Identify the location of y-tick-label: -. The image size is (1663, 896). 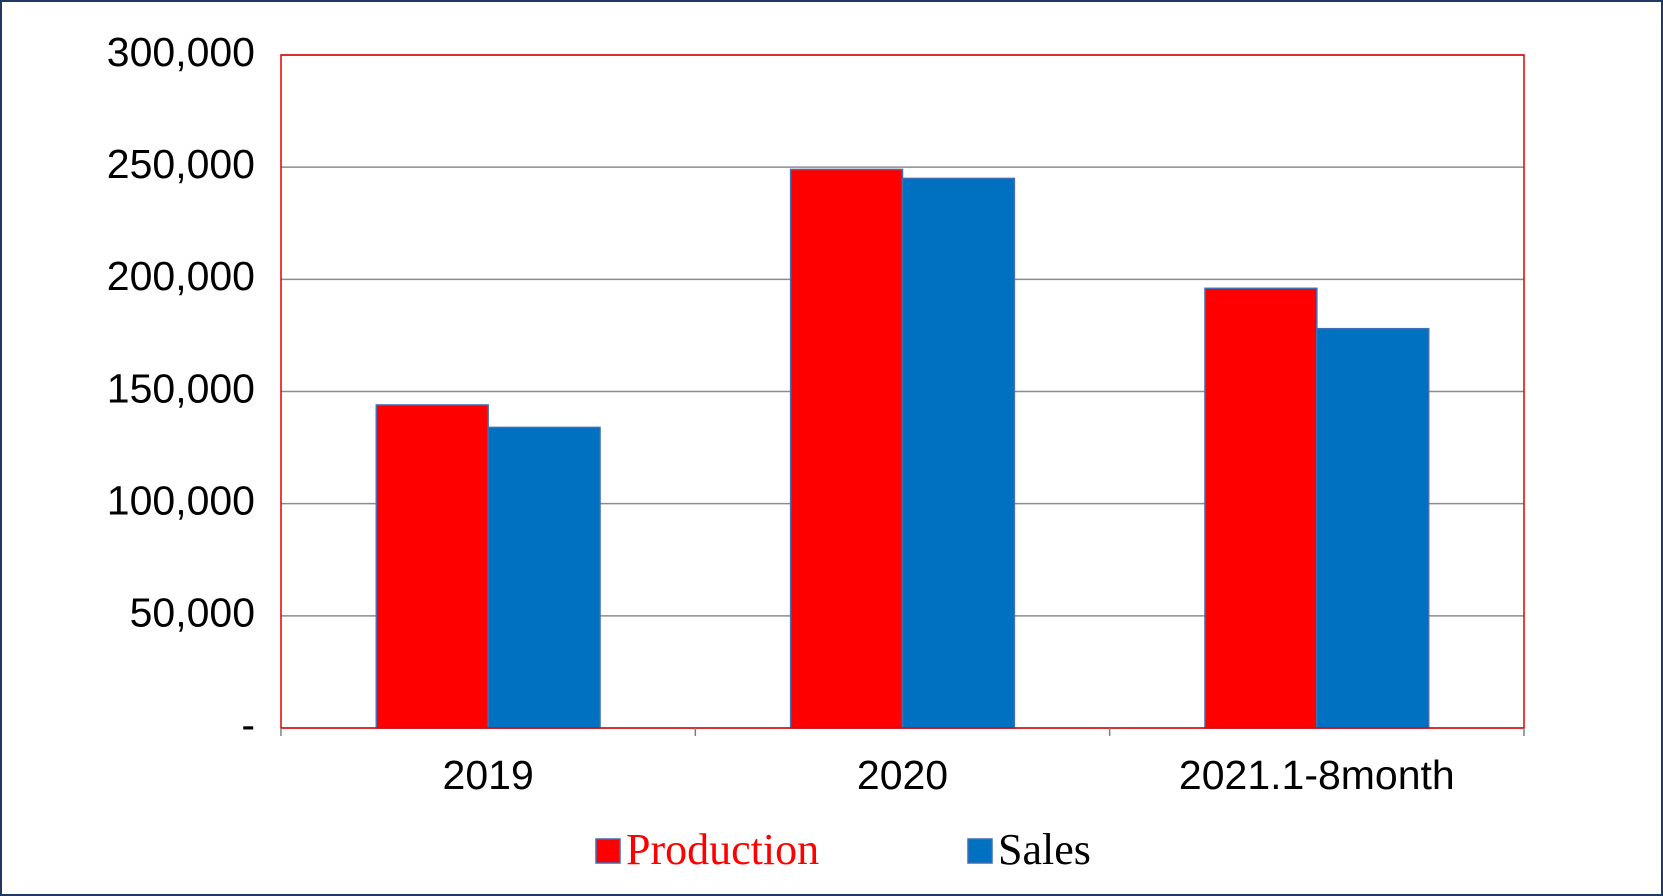
(248, 725).